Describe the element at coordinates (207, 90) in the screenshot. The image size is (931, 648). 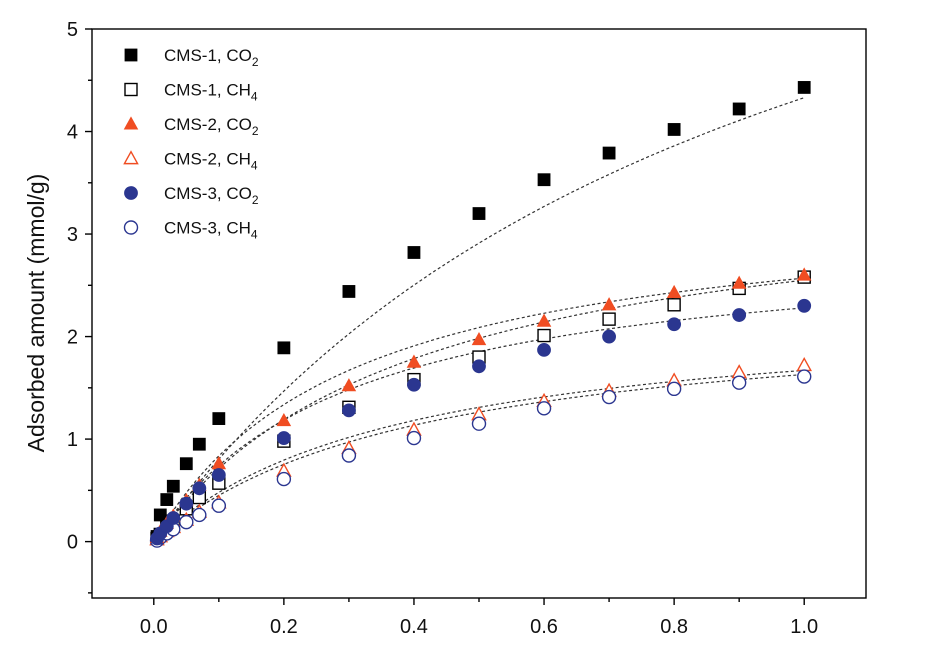
I see `legend-label-main: CMS-1, CH` at that location.